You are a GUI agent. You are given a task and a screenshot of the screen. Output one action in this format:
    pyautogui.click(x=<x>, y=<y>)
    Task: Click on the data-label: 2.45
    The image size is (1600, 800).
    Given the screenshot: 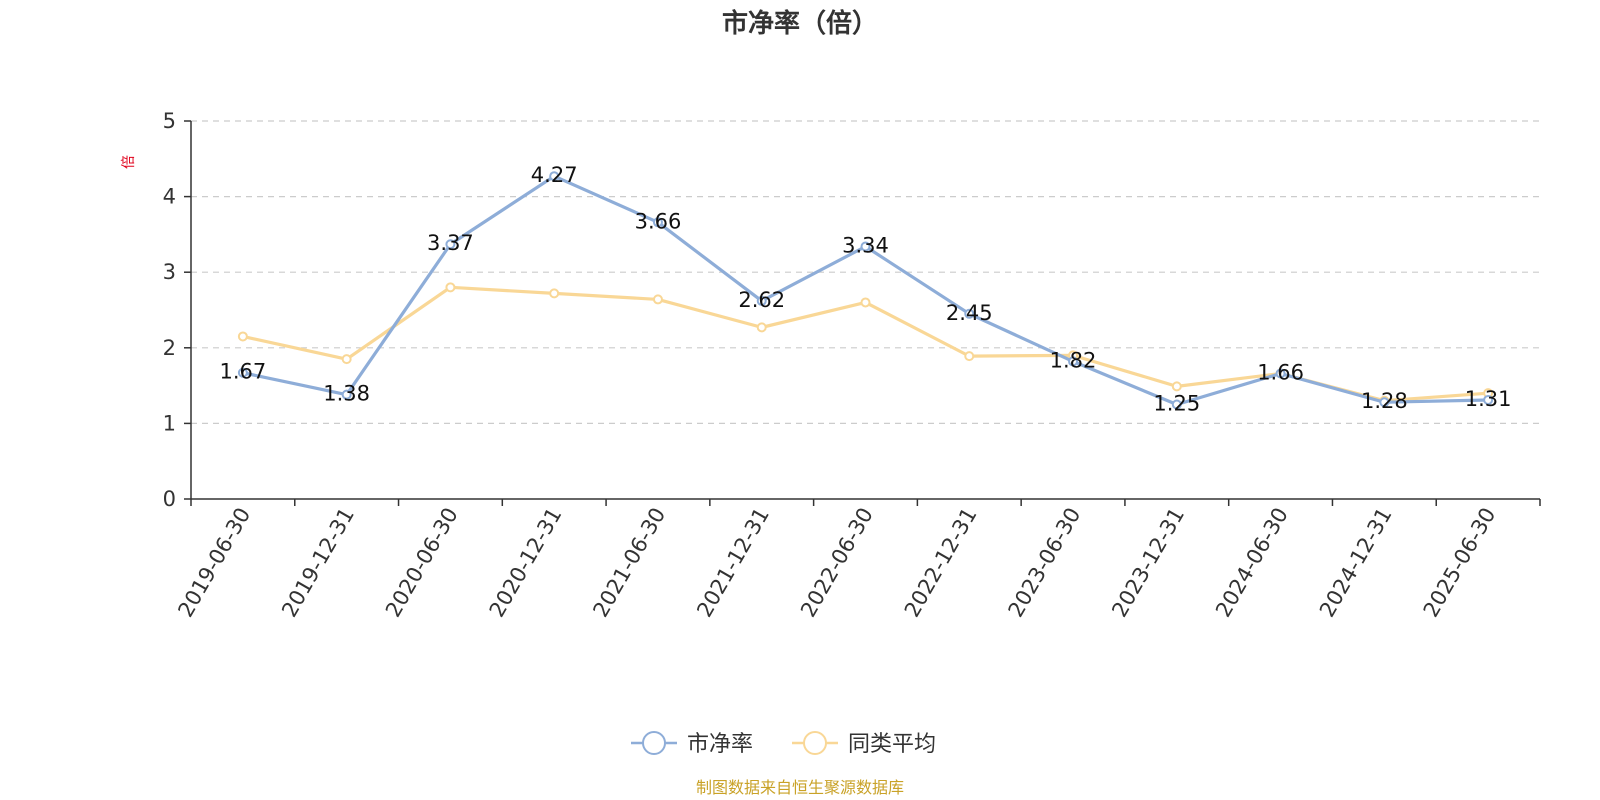 What is the action you would take?
    pyautogui.click(x=969, y=313)
    